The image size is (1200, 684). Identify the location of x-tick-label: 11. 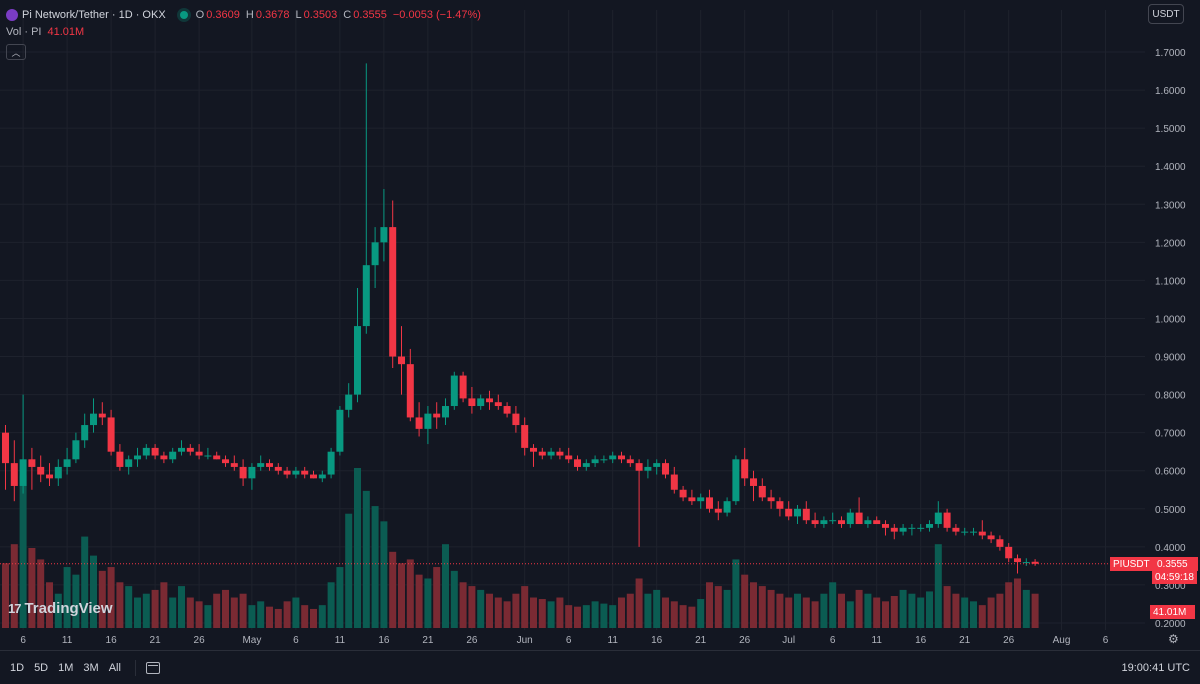
(613, 640).